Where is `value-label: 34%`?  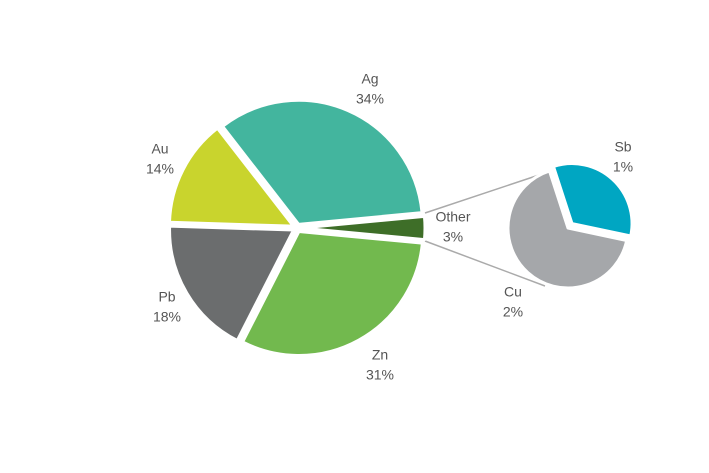 value-label: 34% is located at coordinates (370, 99).